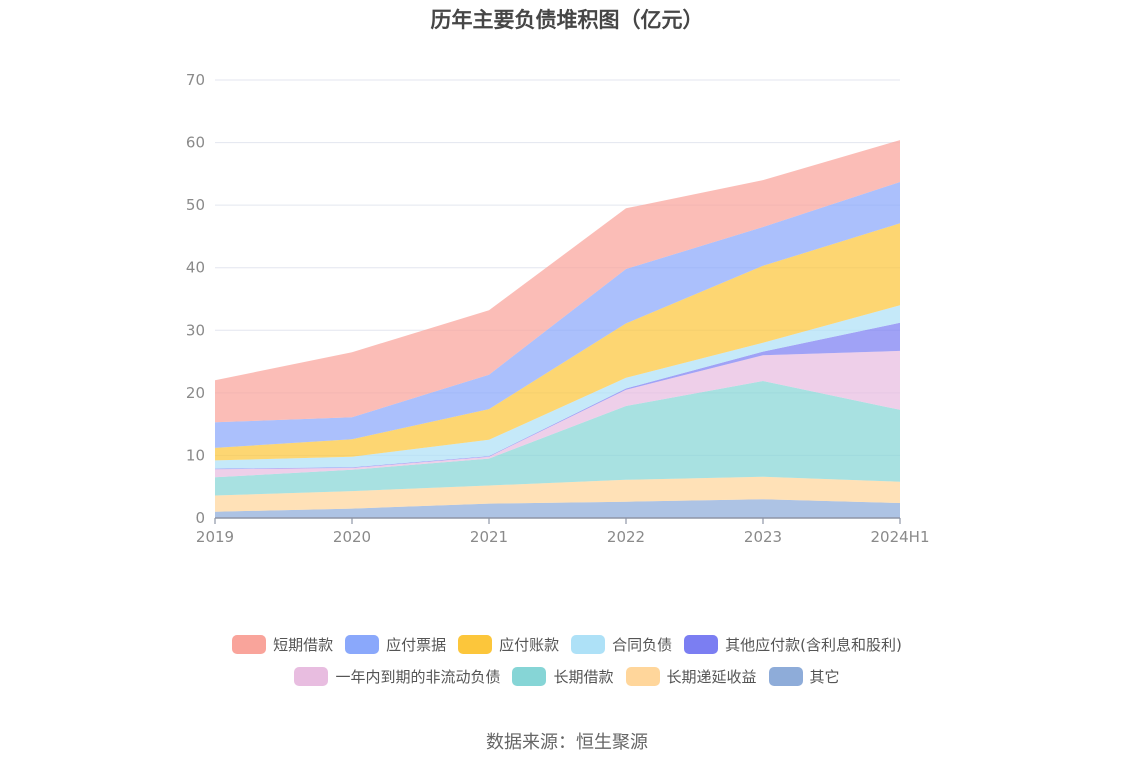  What do you see at coordinates (303, 644) in the screenshot?
I see `legend-label: 短期借款` at bounding box center [303, 644].